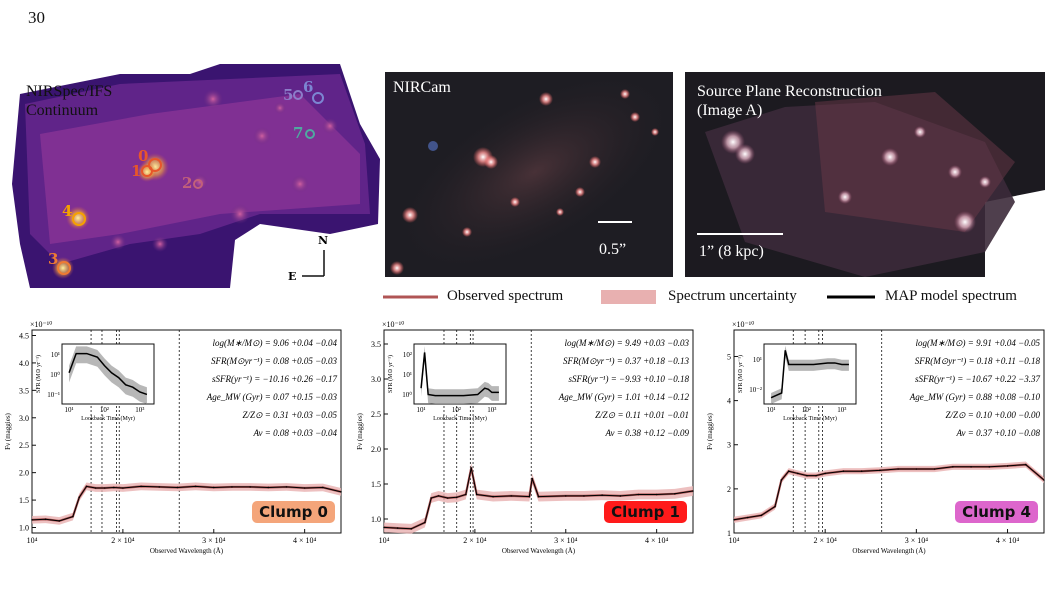  Describe the element at coordinates (143, 156) in the screenshot. I see `clump-id-0: 0` at that location.